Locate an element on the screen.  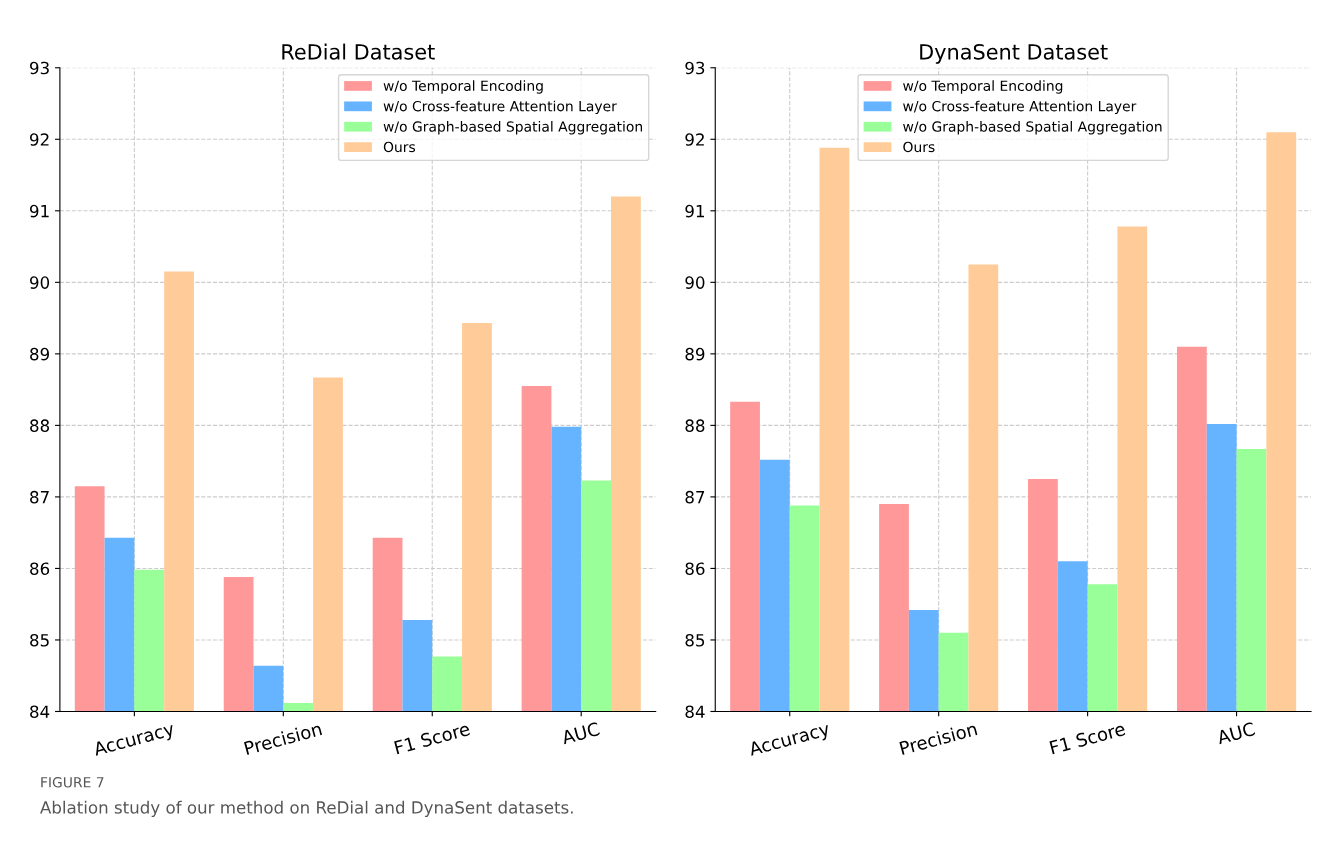
caption: FIGURE 7 is located at coordinates (72, 782).